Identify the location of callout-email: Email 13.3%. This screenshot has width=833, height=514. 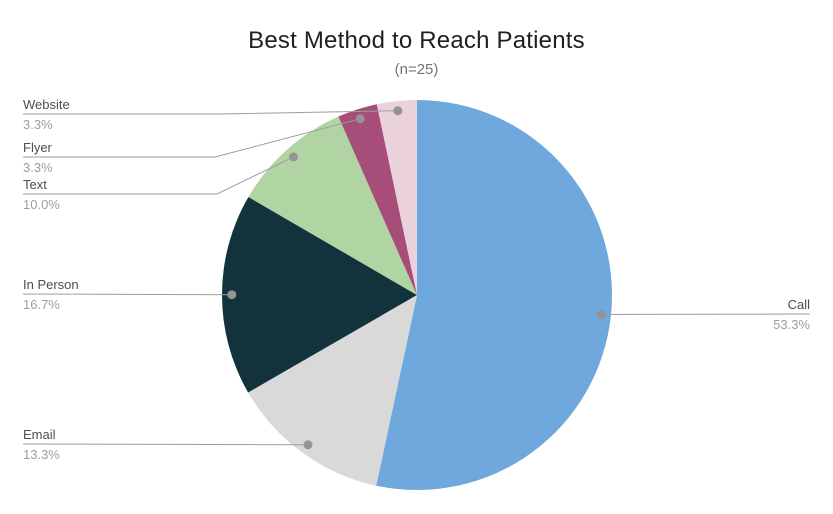
(41, 445).